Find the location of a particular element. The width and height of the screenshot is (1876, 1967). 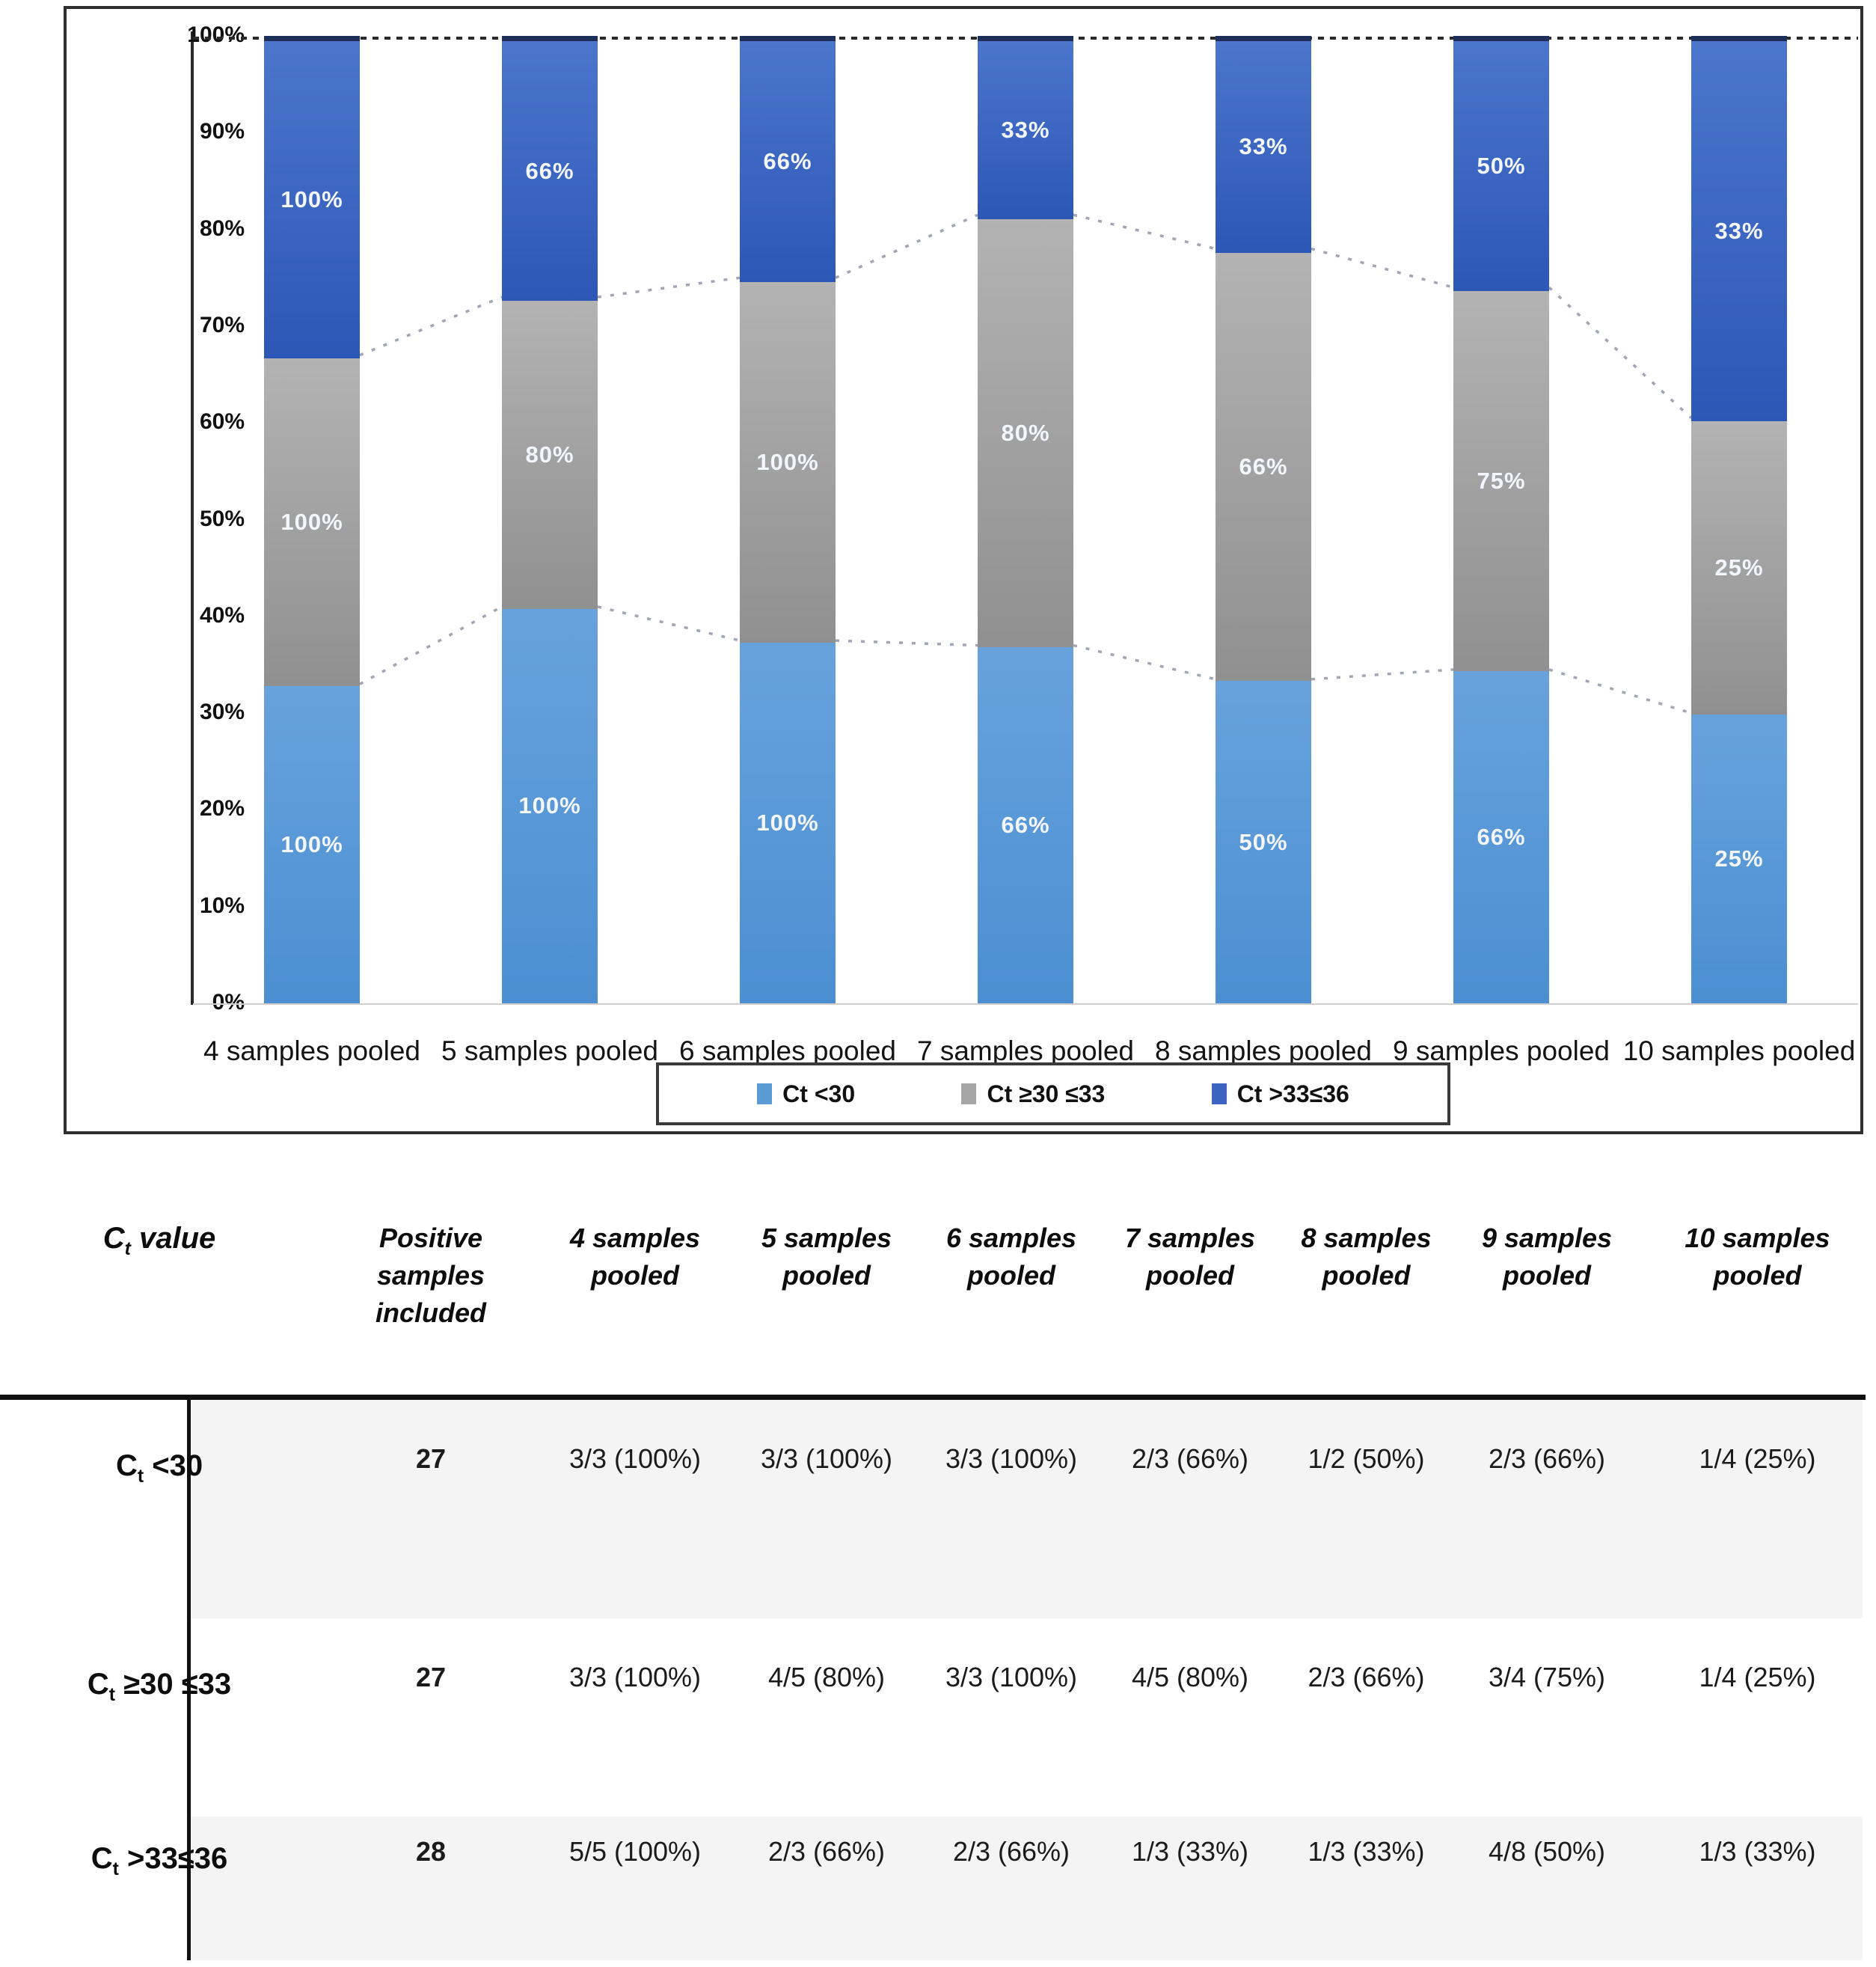

y-axis-tick-label: 100% is located at coordinates (216, 34).